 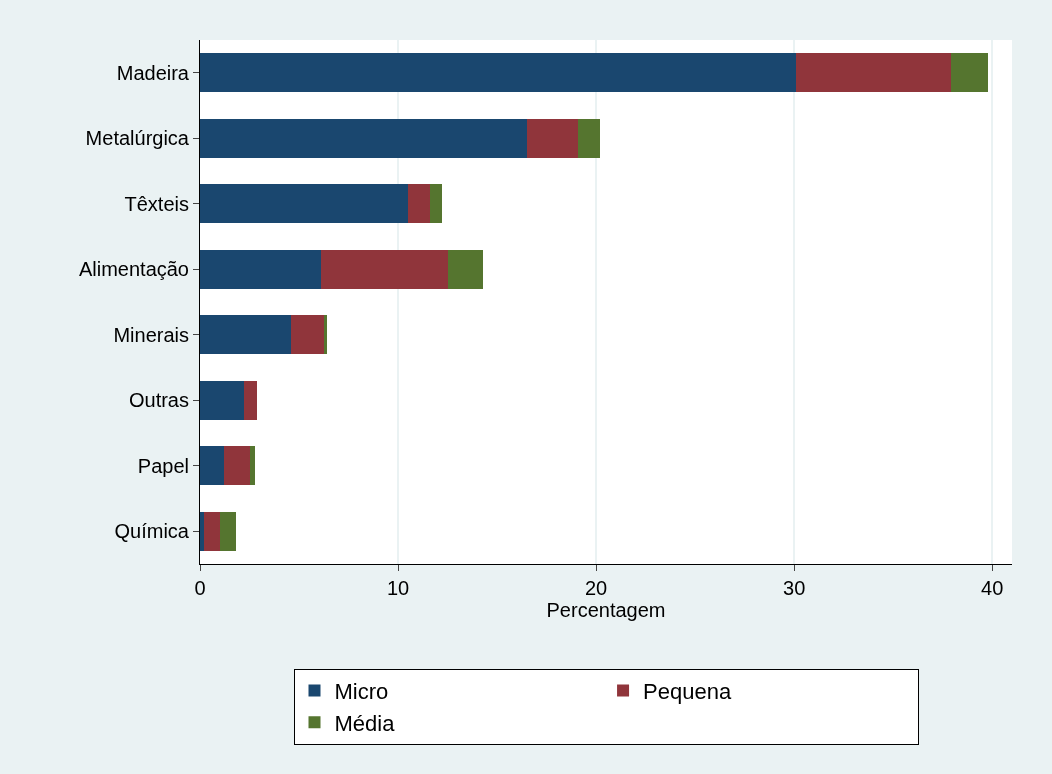 What do you see at coordinates (365, 723) in the screenshot?
I see `legend-label: Média` at bounding box center [365, 723].